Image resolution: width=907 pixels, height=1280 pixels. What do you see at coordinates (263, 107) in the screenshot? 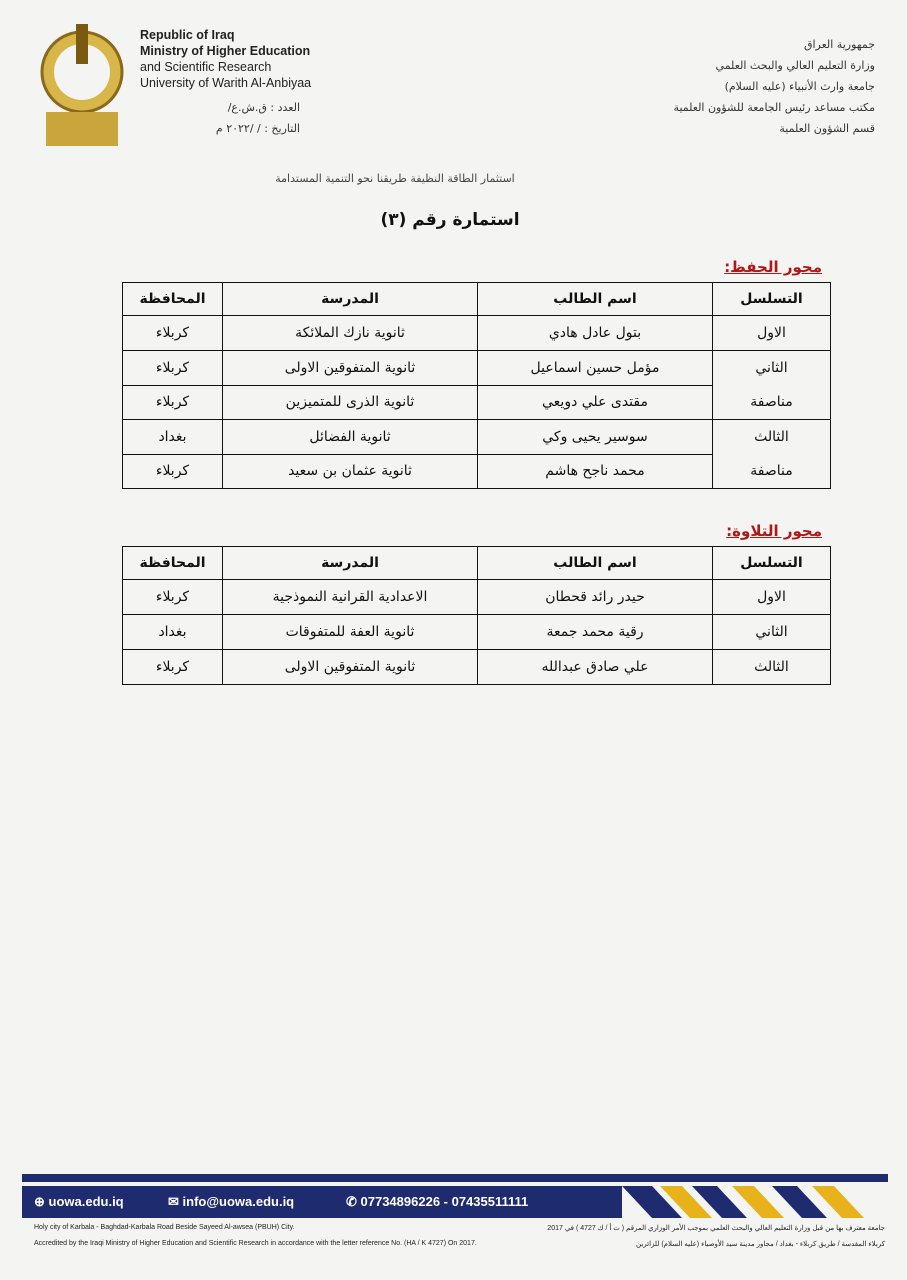
I see `ref-number: العدد : ق.ش.ع/` at bounding box center [263, 107].